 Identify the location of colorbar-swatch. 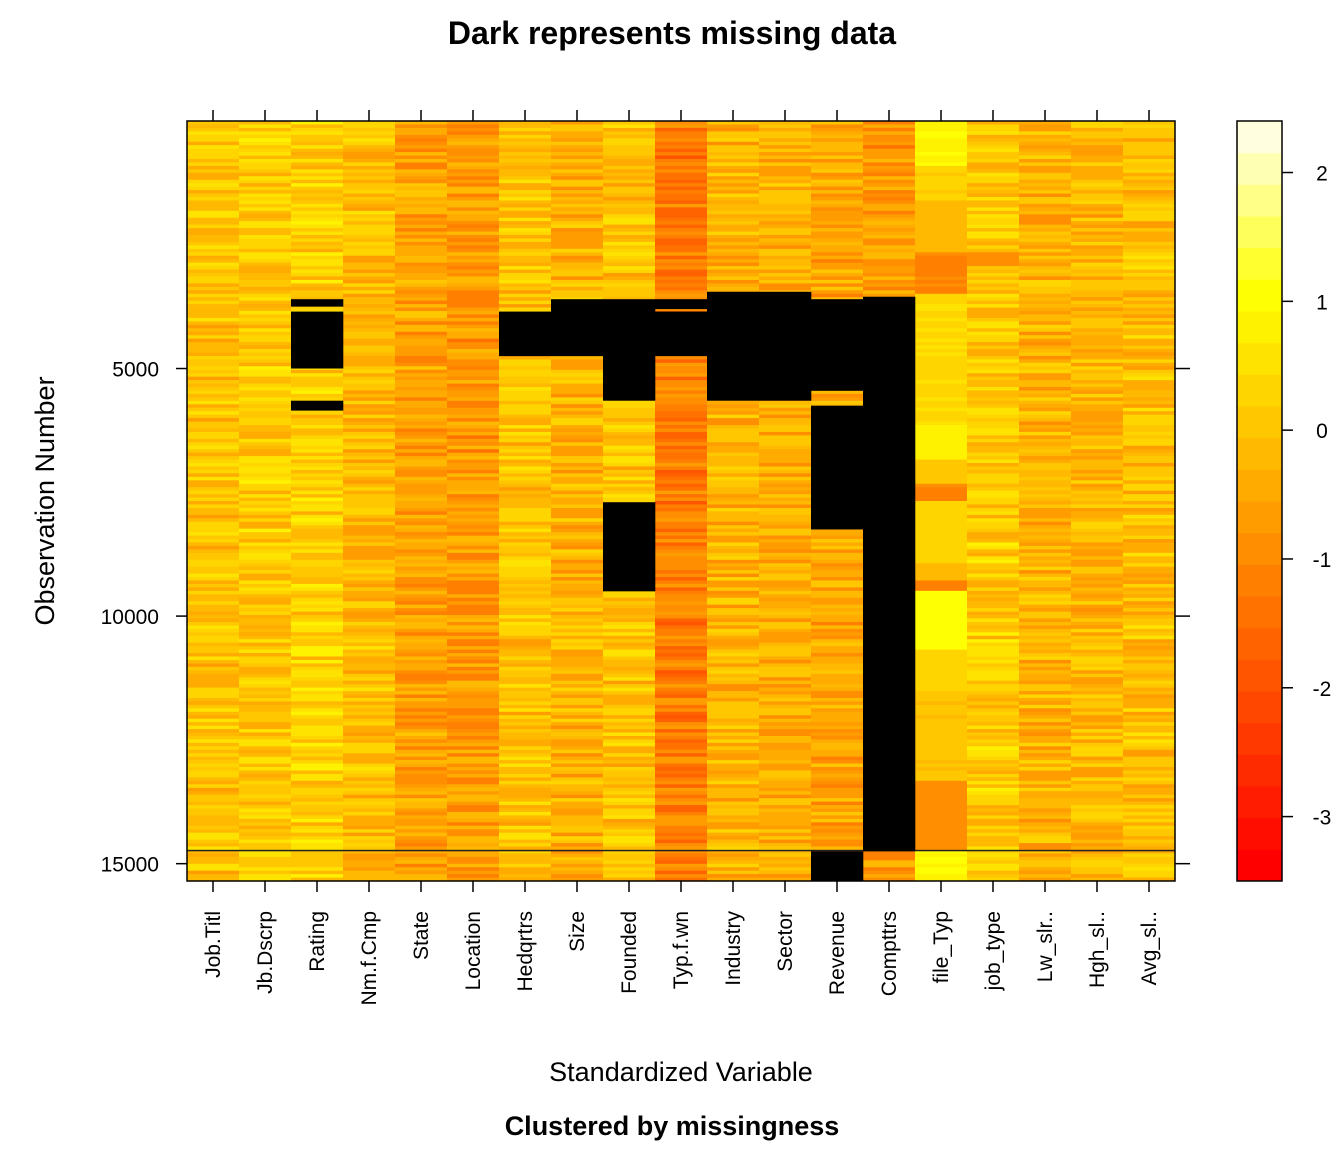
(1259, 485).